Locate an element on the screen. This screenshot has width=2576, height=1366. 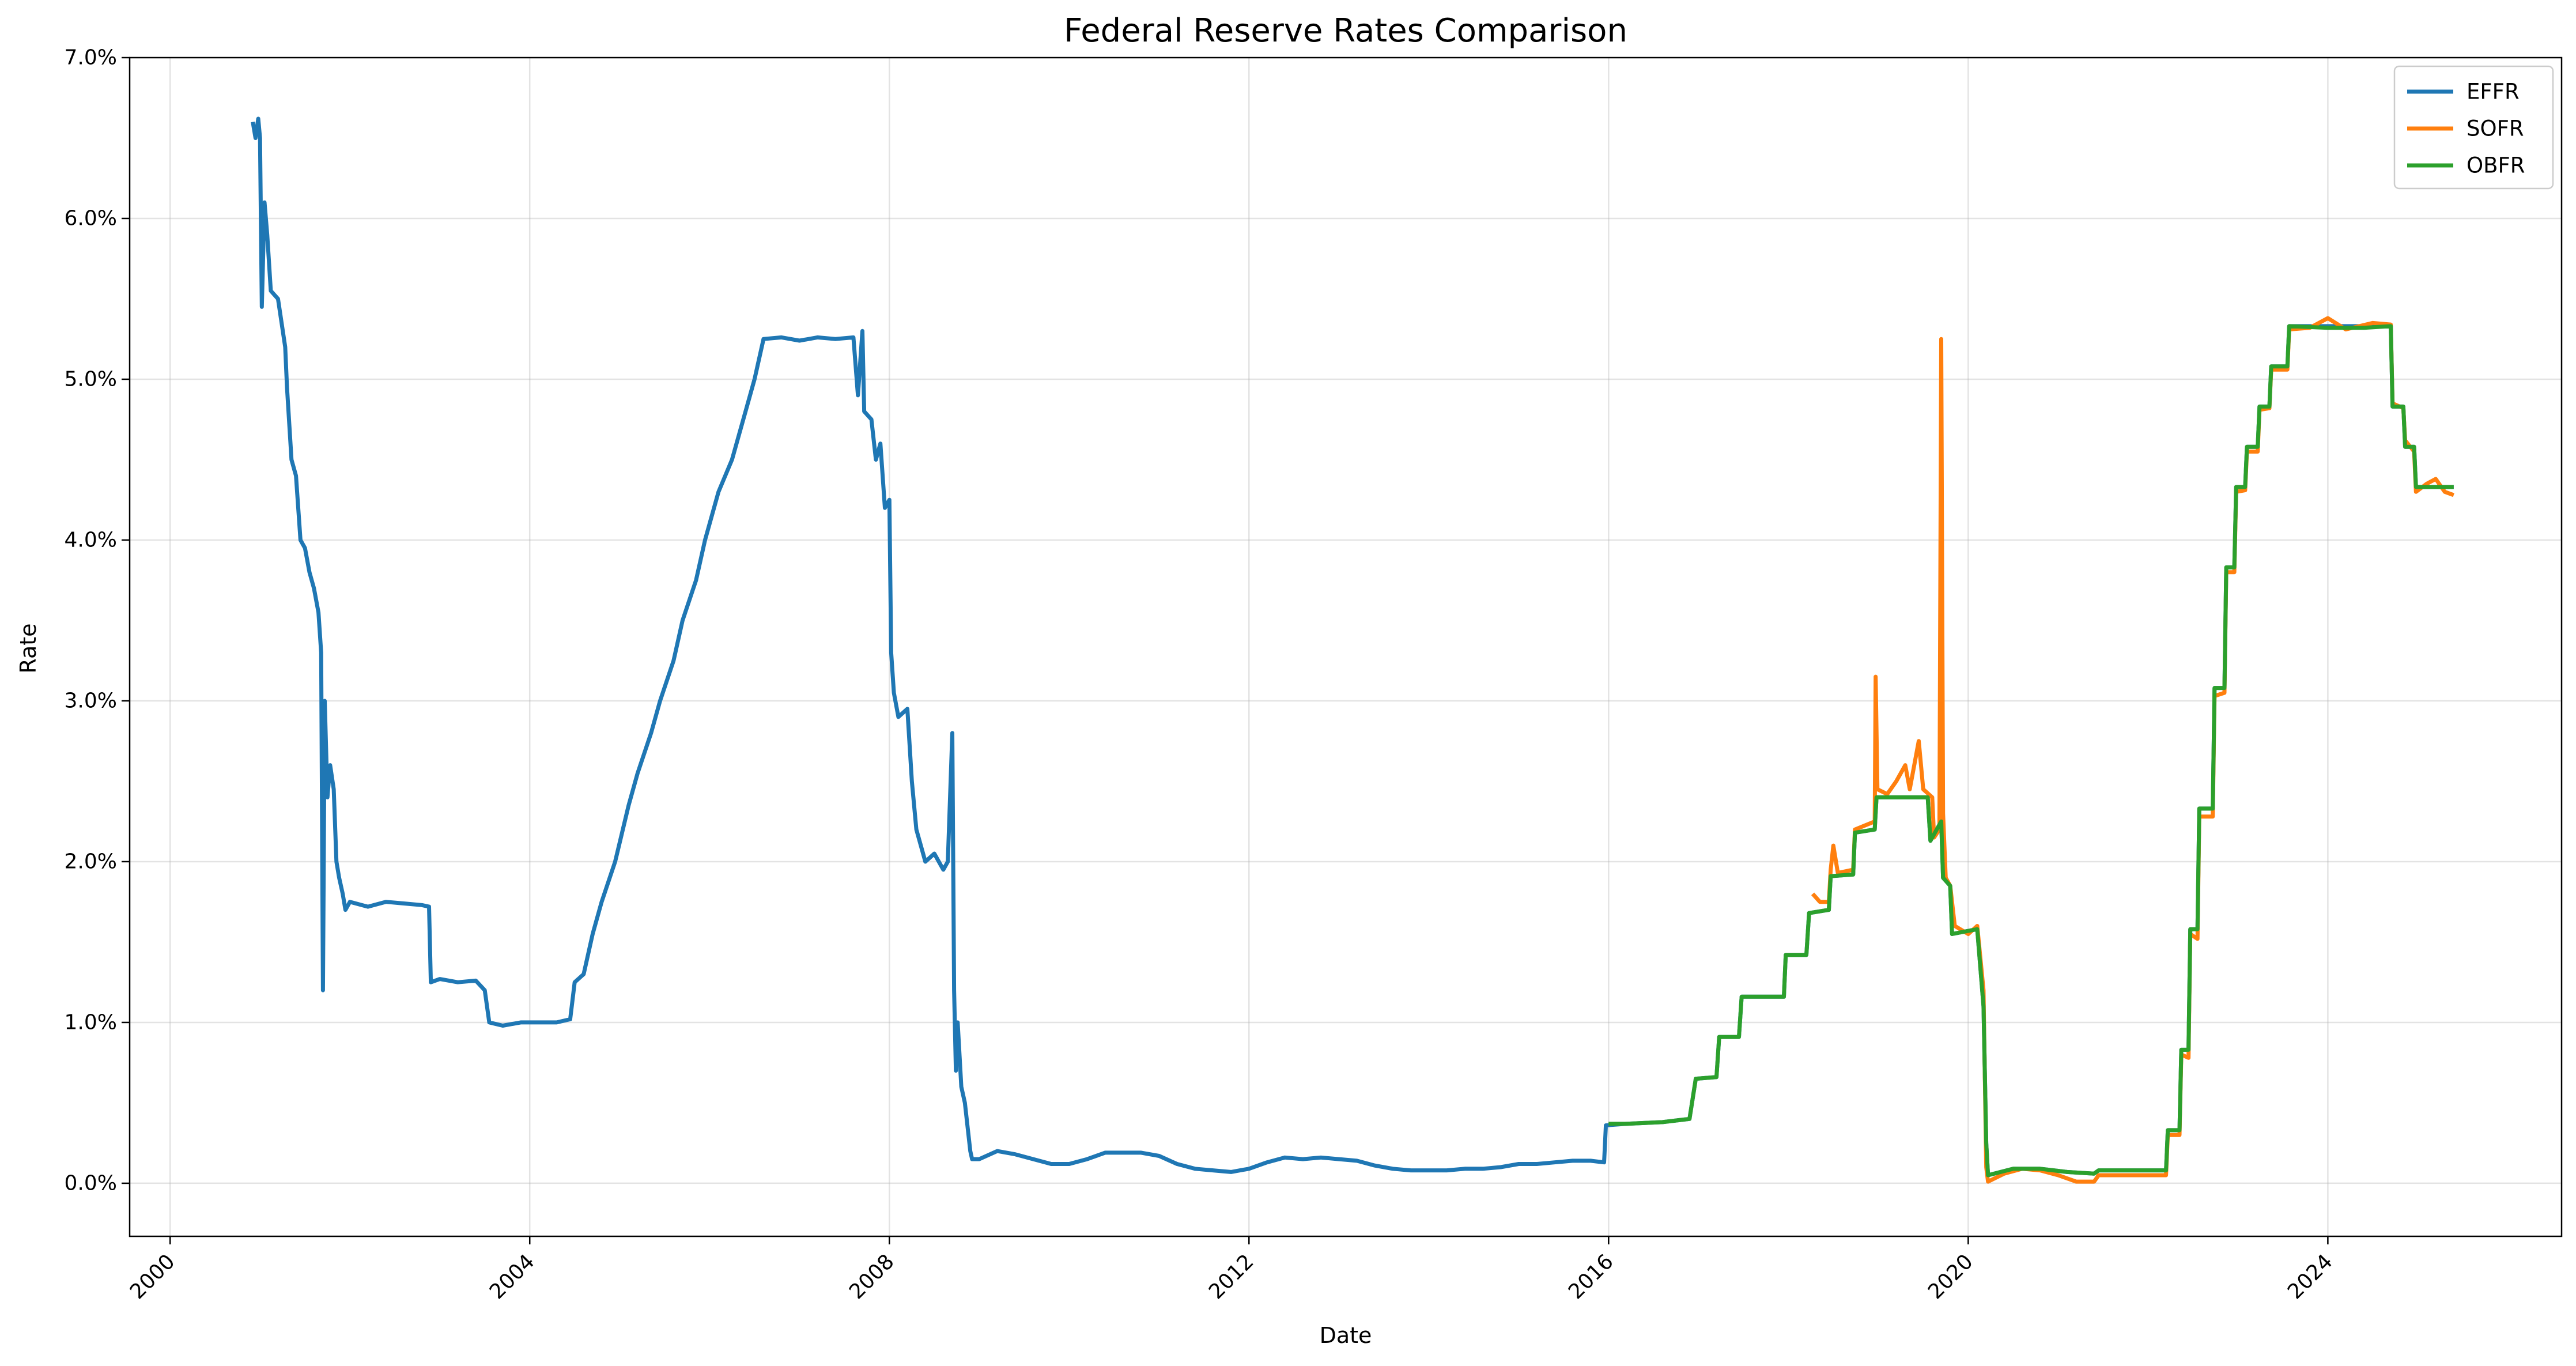
y-tick-label: 7.0% is located at coordinates (91, 58).